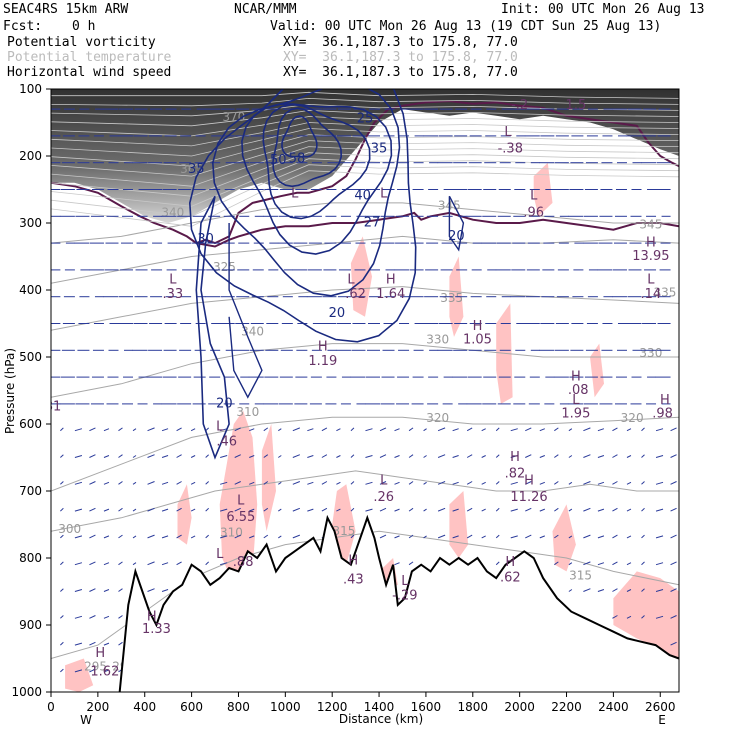 Image resolution: width=740 pixels, height=740 pixels. I want to click on wind-speed-contour-east, so click(456, 223).